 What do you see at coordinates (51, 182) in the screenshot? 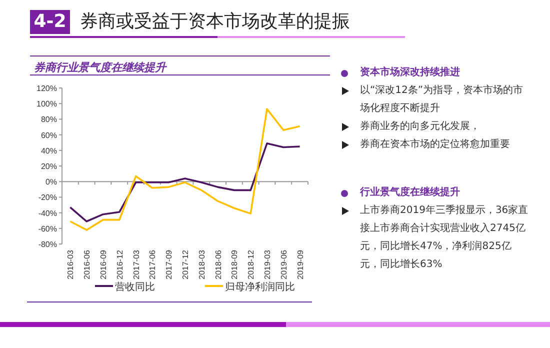
I see `y-tick-label: 0%` at bounding box center [51, 182].